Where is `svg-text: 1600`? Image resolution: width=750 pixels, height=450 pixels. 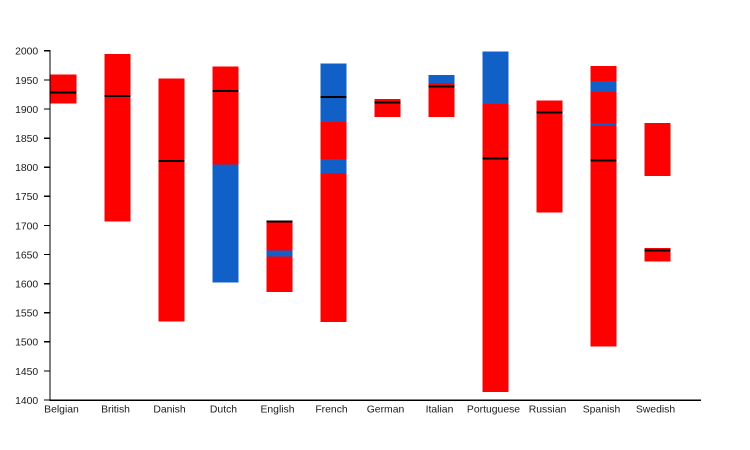 svg-text: 1600 is located at coordinates (26, 285).